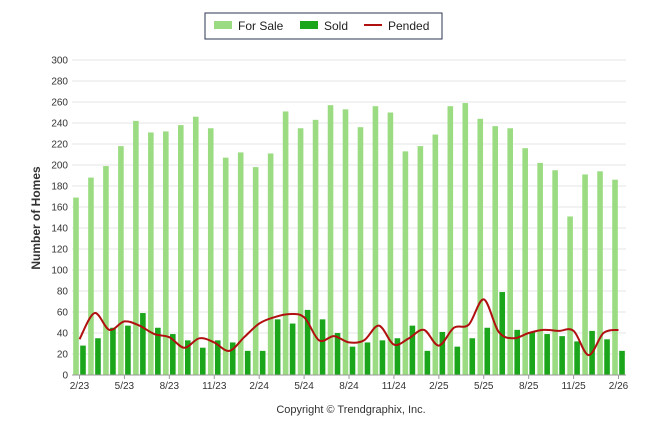 Image resolution: width=646 pixels, height=434 pixels. I want to click on copyright-credit: Copyright © Trendgraphix, Inc., so click(350, 410).